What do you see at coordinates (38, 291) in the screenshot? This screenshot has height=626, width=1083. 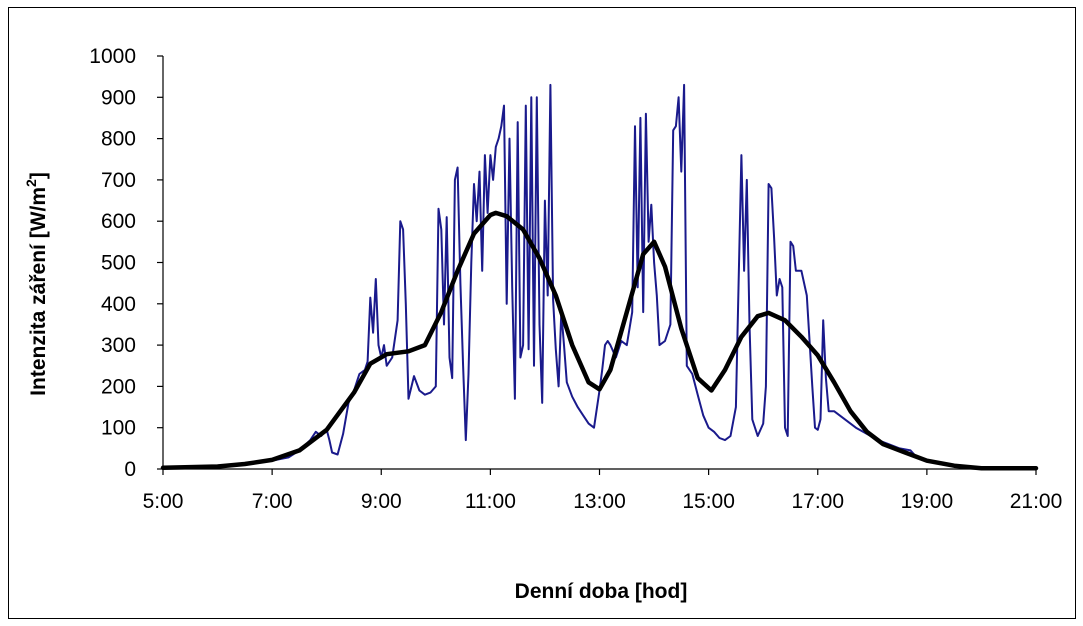 I see `y-axis-title-main: Intenzita záření [W/m` at bounding box center [38, 291].